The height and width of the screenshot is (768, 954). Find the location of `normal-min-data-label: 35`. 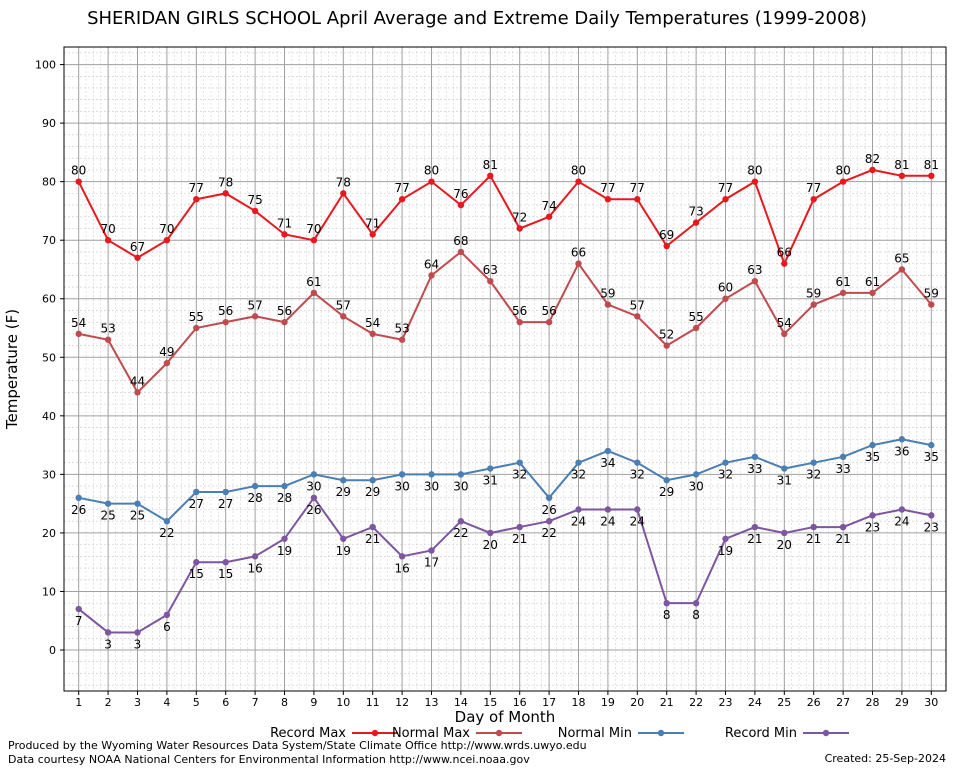

normal-min-data-label: 35 is located at coordinates (931, 457).